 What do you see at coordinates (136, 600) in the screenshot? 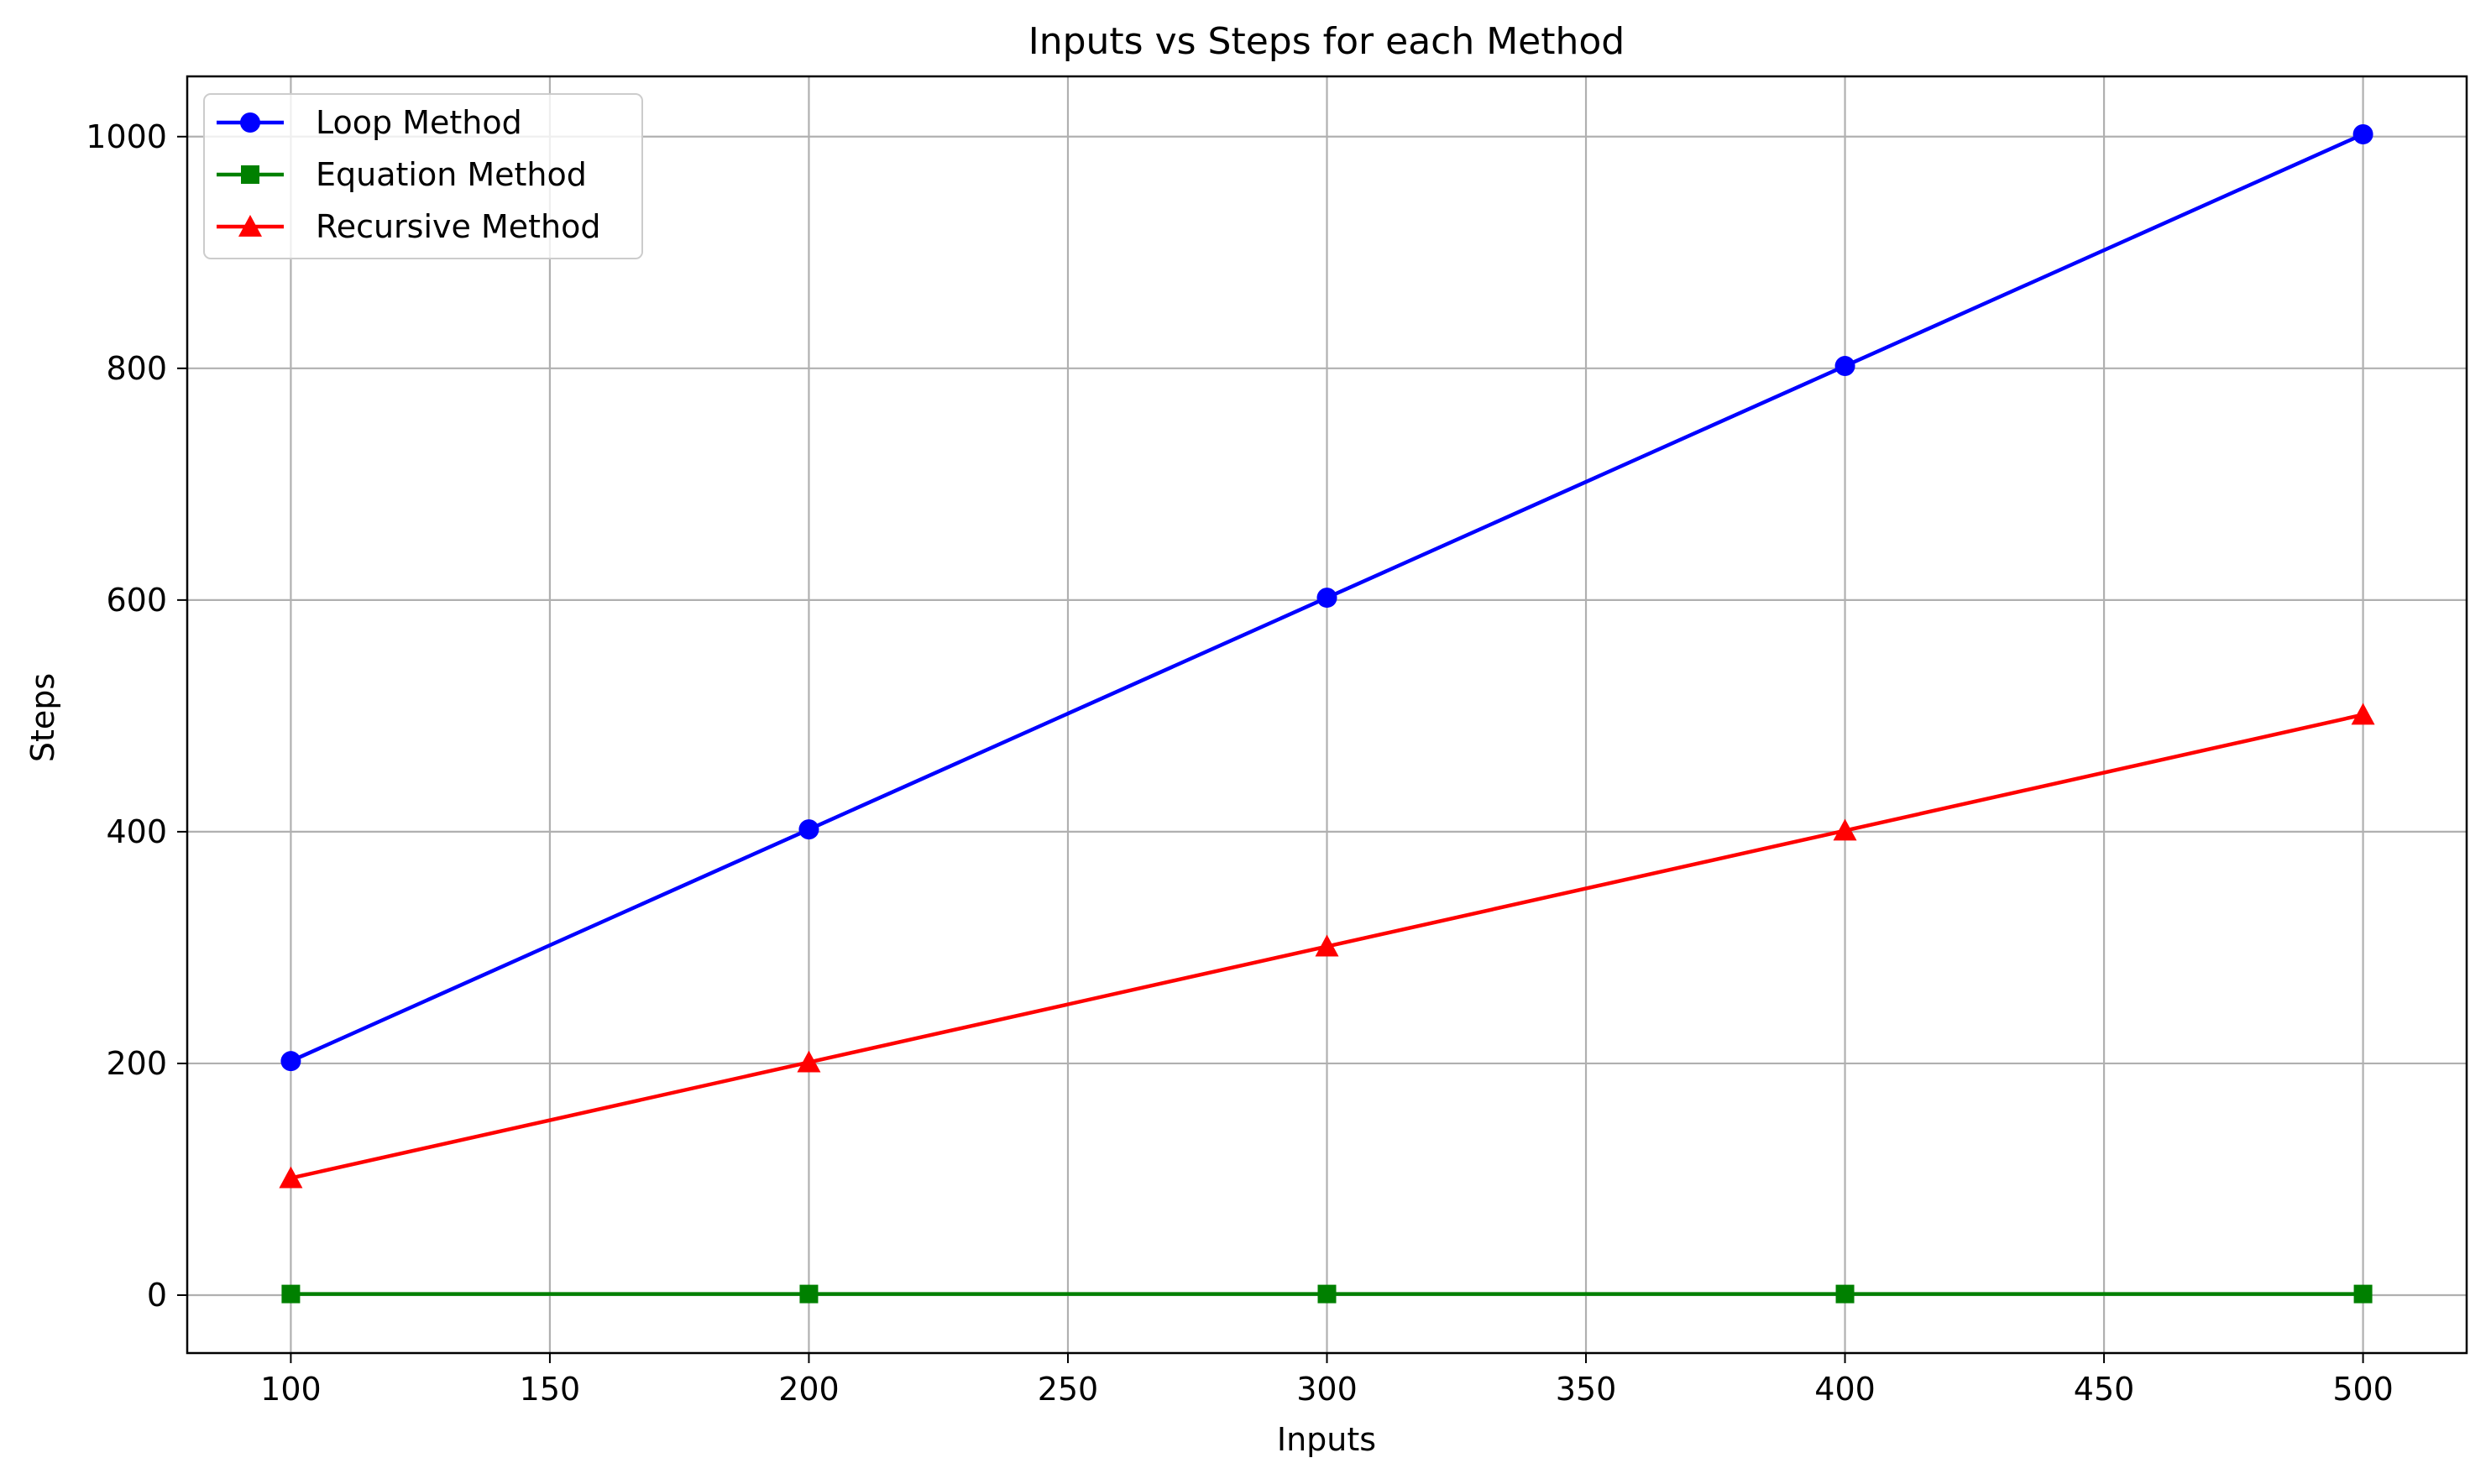
I see `y-tick-label: 600` at bounding box center [136, 600].